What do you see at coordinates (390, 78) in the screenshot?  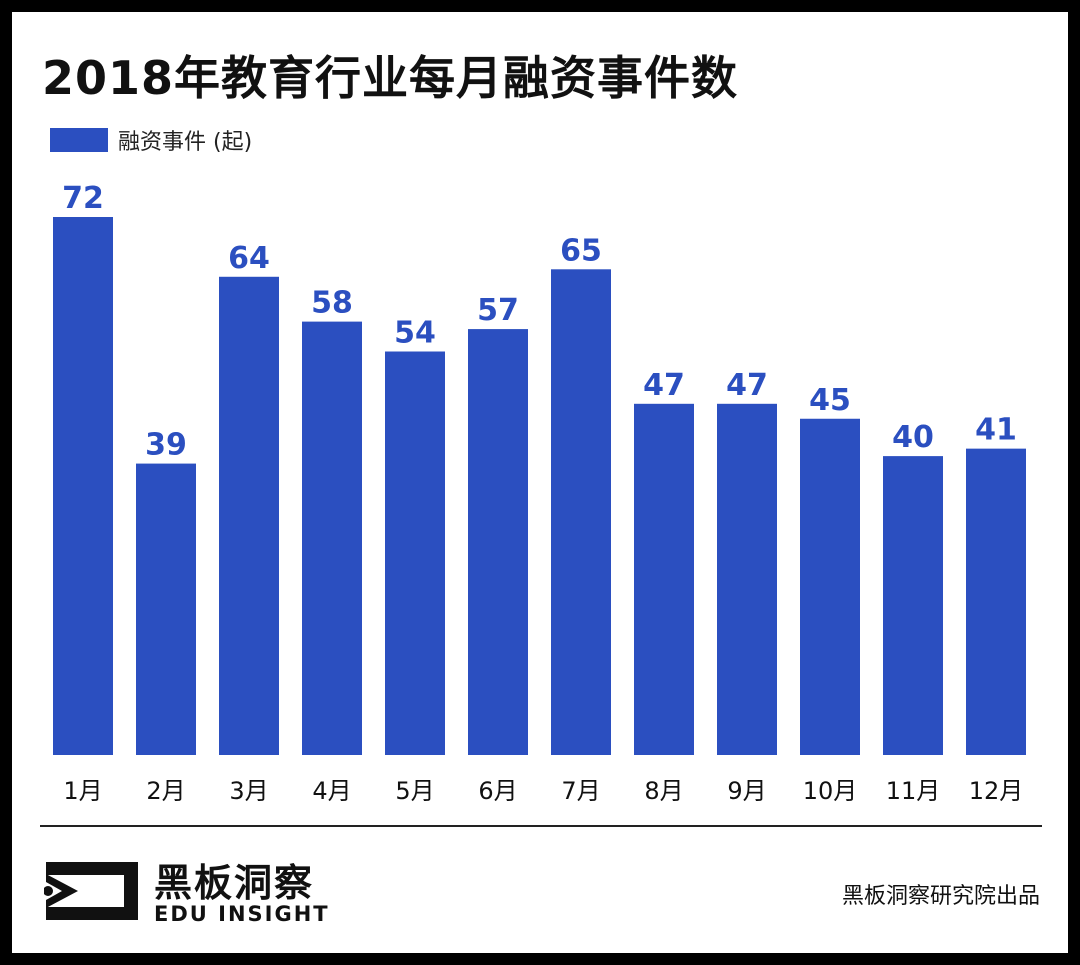 I see `chart-title: 2018年教育行业每月融资事件数` at bounding box center [390, 78].